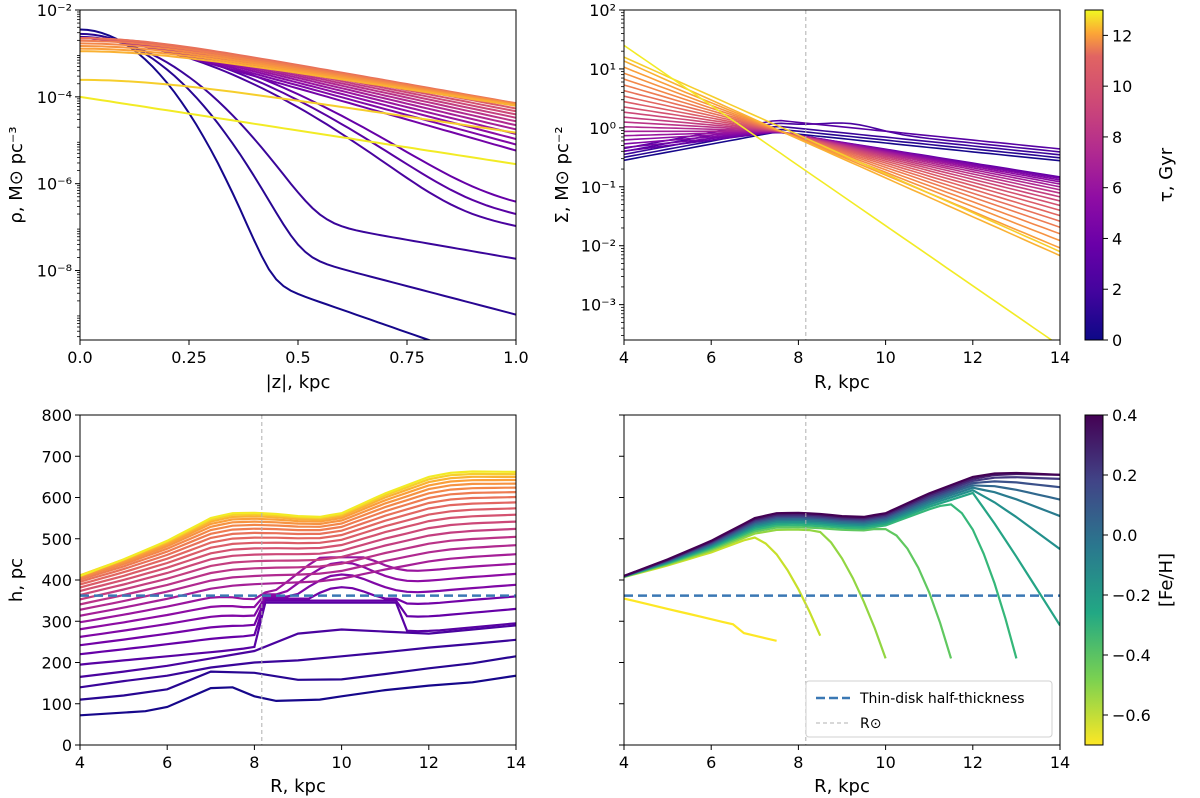  What do you see at coordinates (602, 10) in the screenshot?
I see `y-tick-label: 10²` at bounding box center [602, 10].